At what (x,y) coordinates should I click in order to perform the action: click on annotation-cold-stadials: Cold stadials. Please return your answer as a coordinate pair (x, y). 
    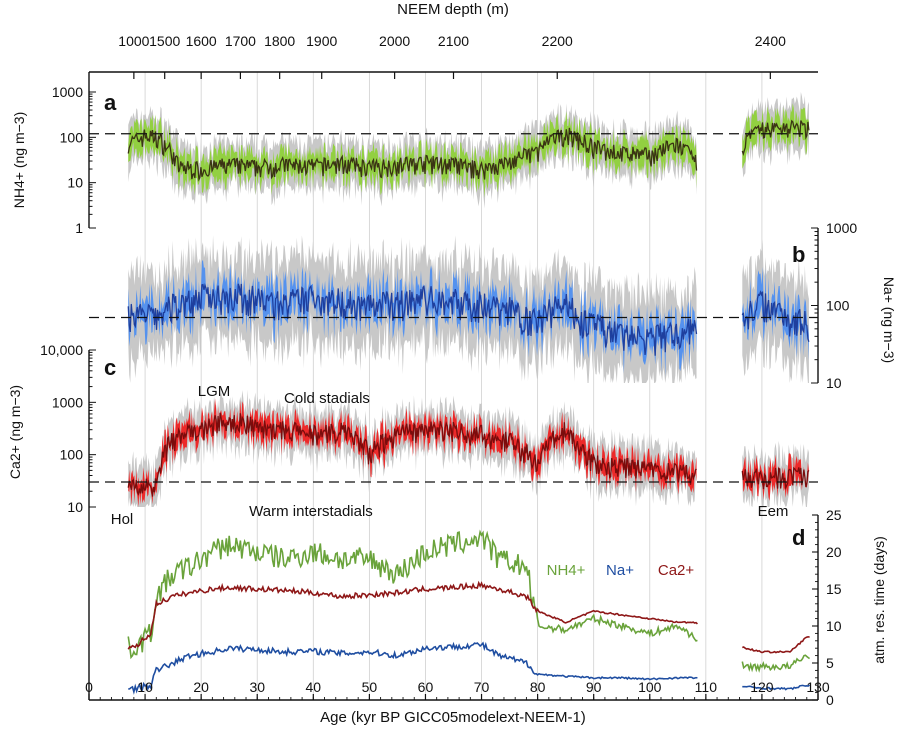
    Looking at the image, I should click on (327, 398).